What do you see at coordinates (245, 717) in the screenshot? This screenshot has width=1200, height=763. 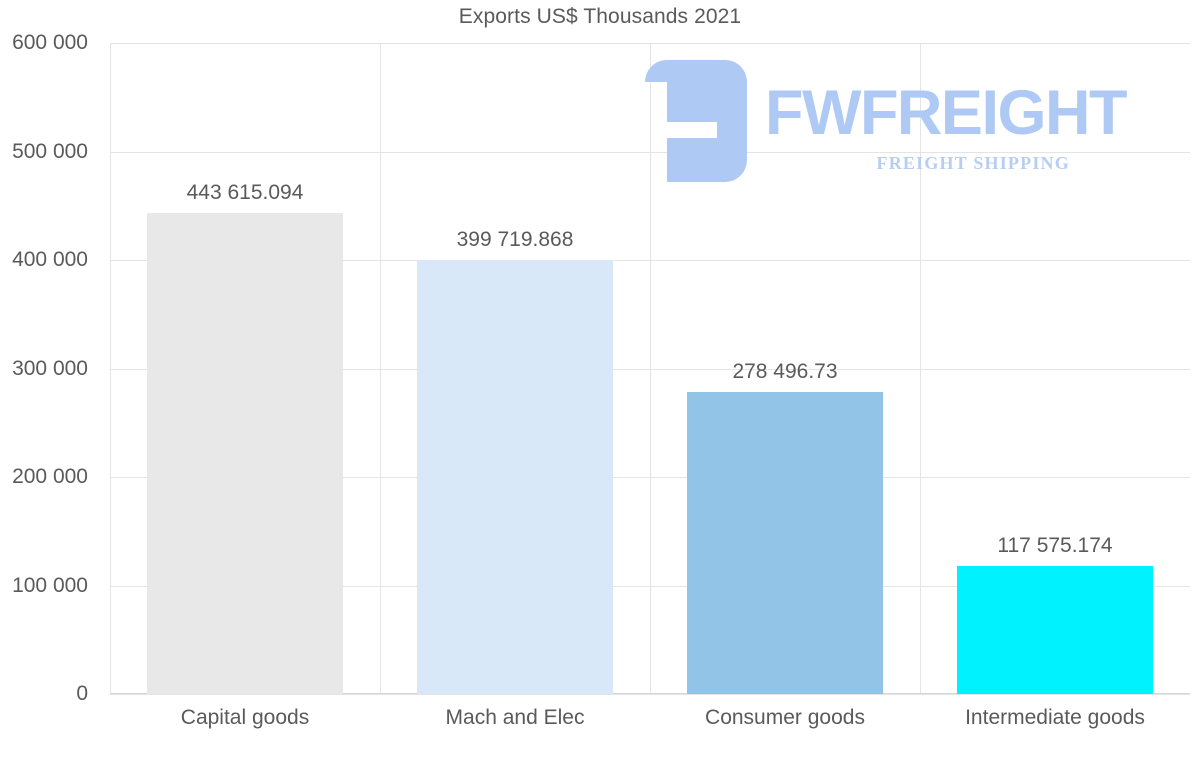 I see `x-axis-category-label: Capital goods` at bounding box center [245, 717].